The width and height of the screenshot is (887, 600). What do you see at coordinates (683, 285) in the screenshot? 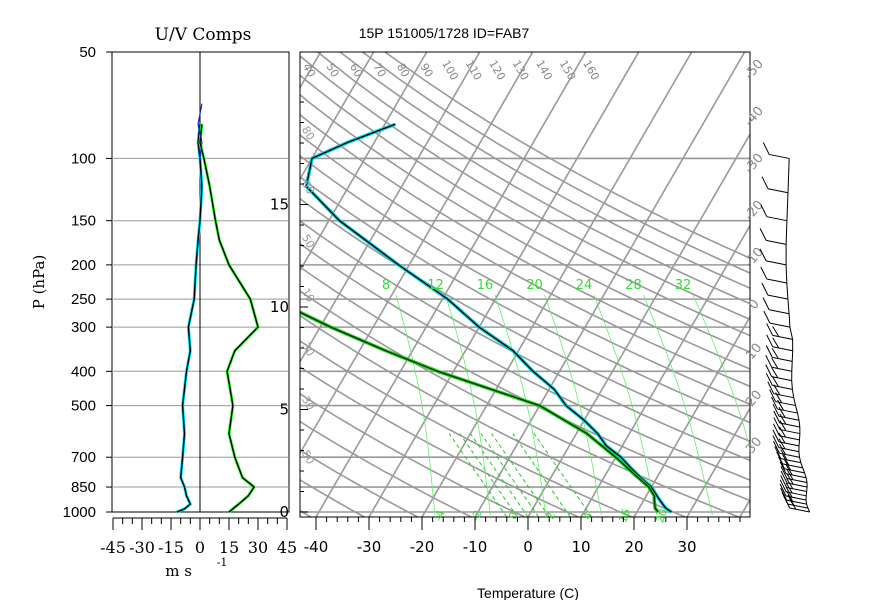
I see `mixing-ratio-label: 32` at bounding box center [683, 285].